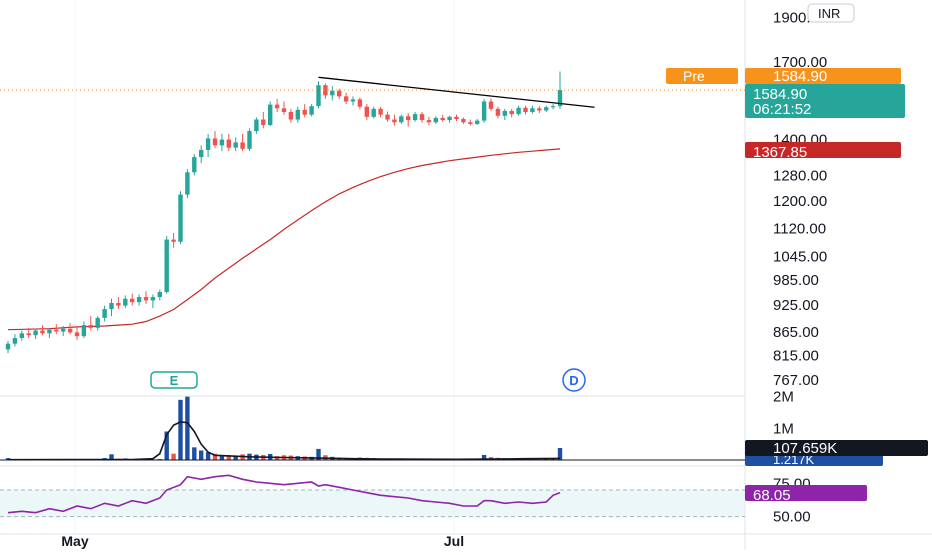 The width and height of the screenshot is (932, 555). Describe the element at coordinates (262, 541) in the screenshot. I see `time-axis: May Jul` at that location.